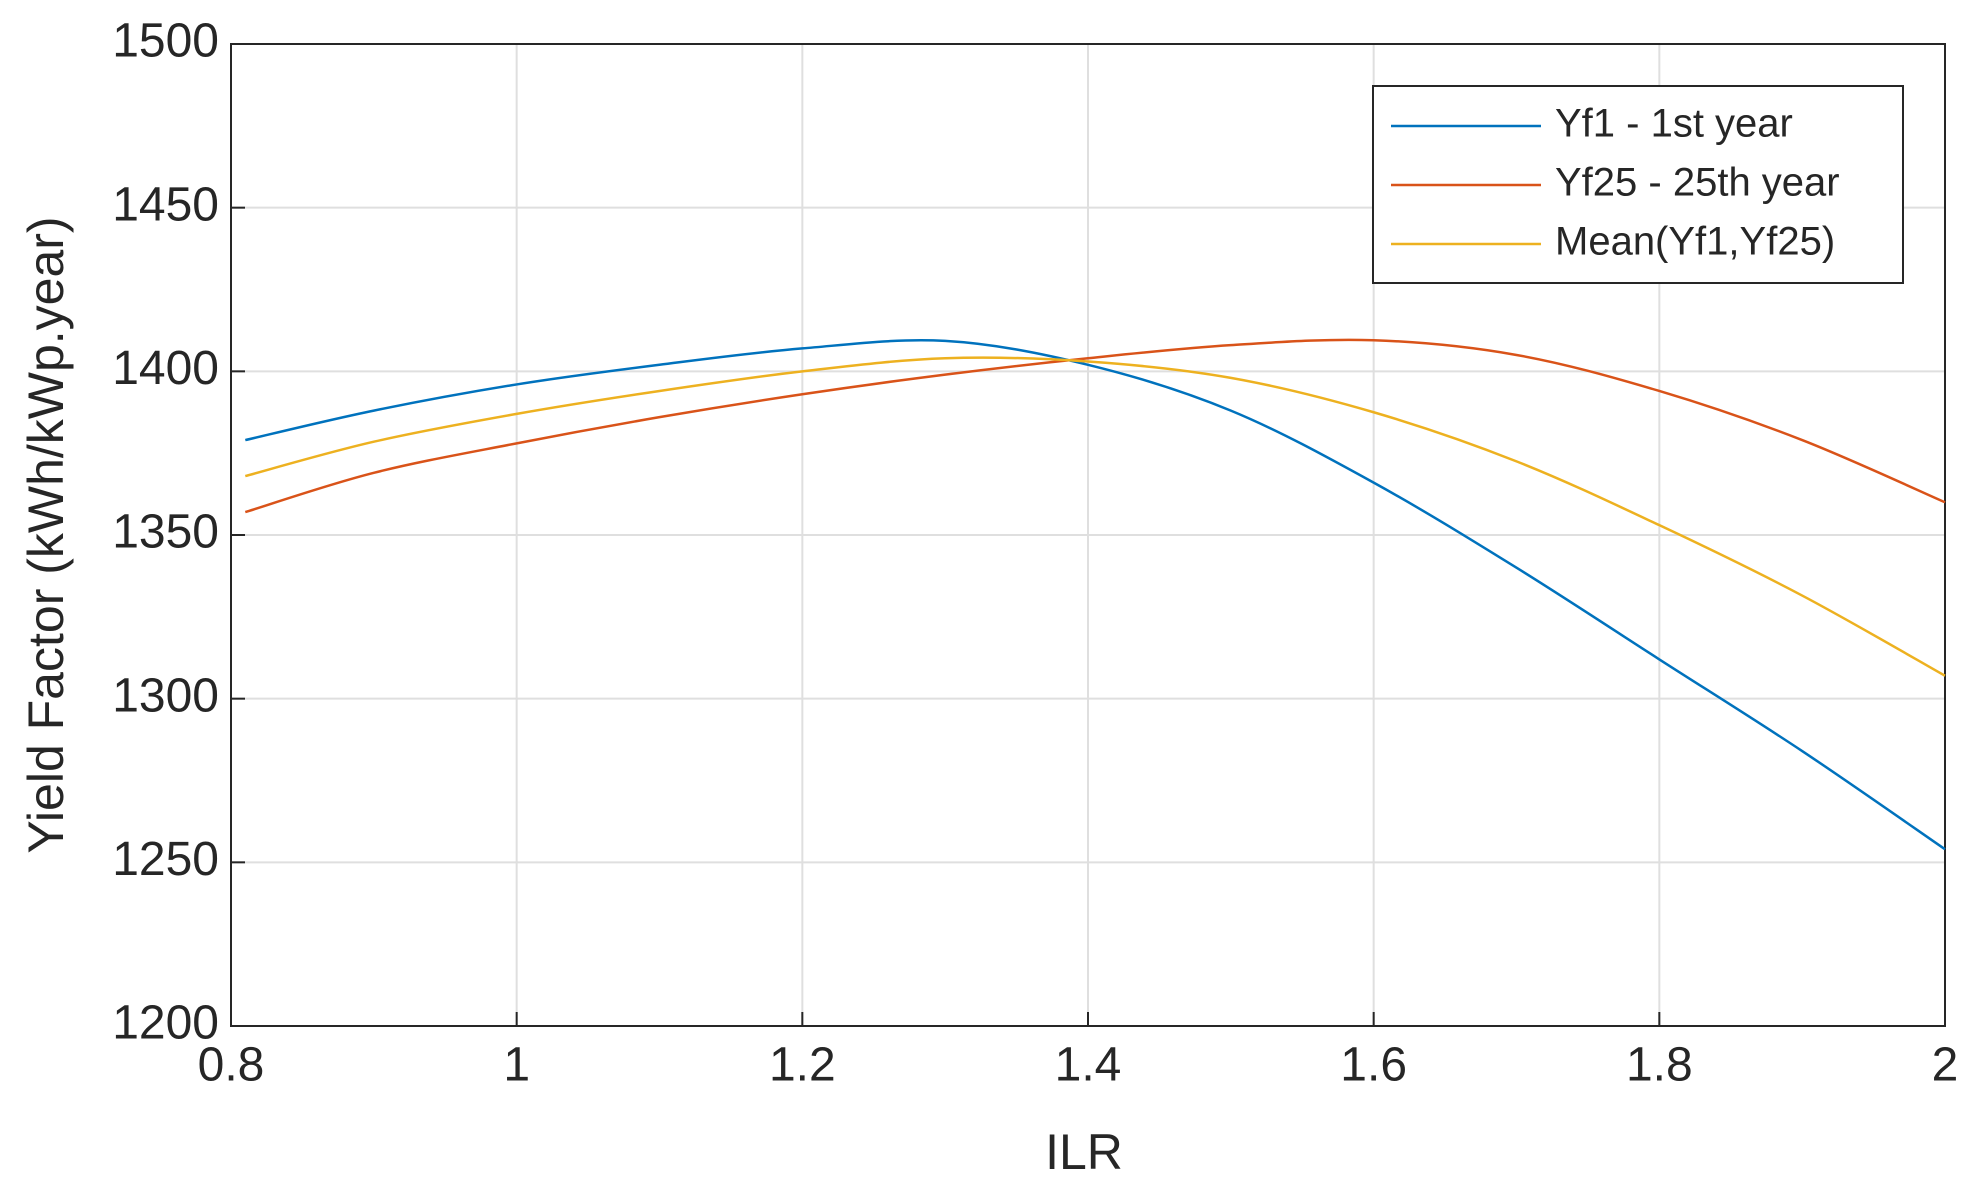  Describe the element at coordinates (1674, 124) in the screenshot. I see `legend-entry: Yf1 - 1st year` at that location.